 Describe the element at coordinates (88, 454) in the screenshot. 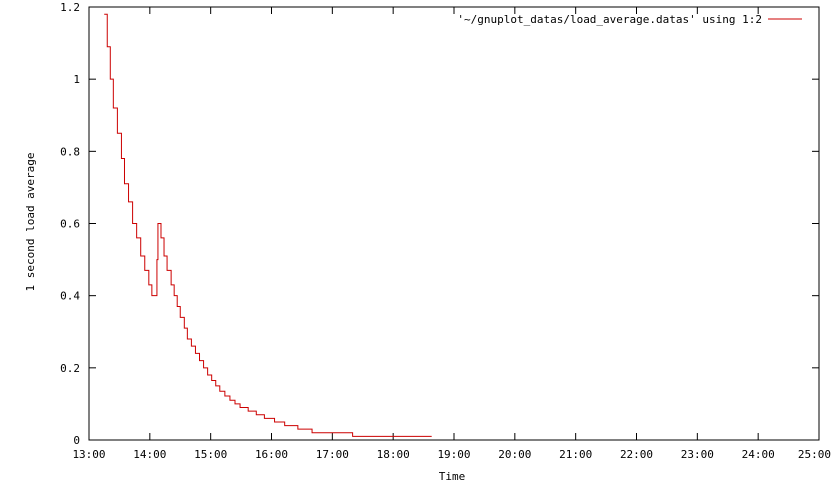

I see `x-tick-label: 13:00` at that location.